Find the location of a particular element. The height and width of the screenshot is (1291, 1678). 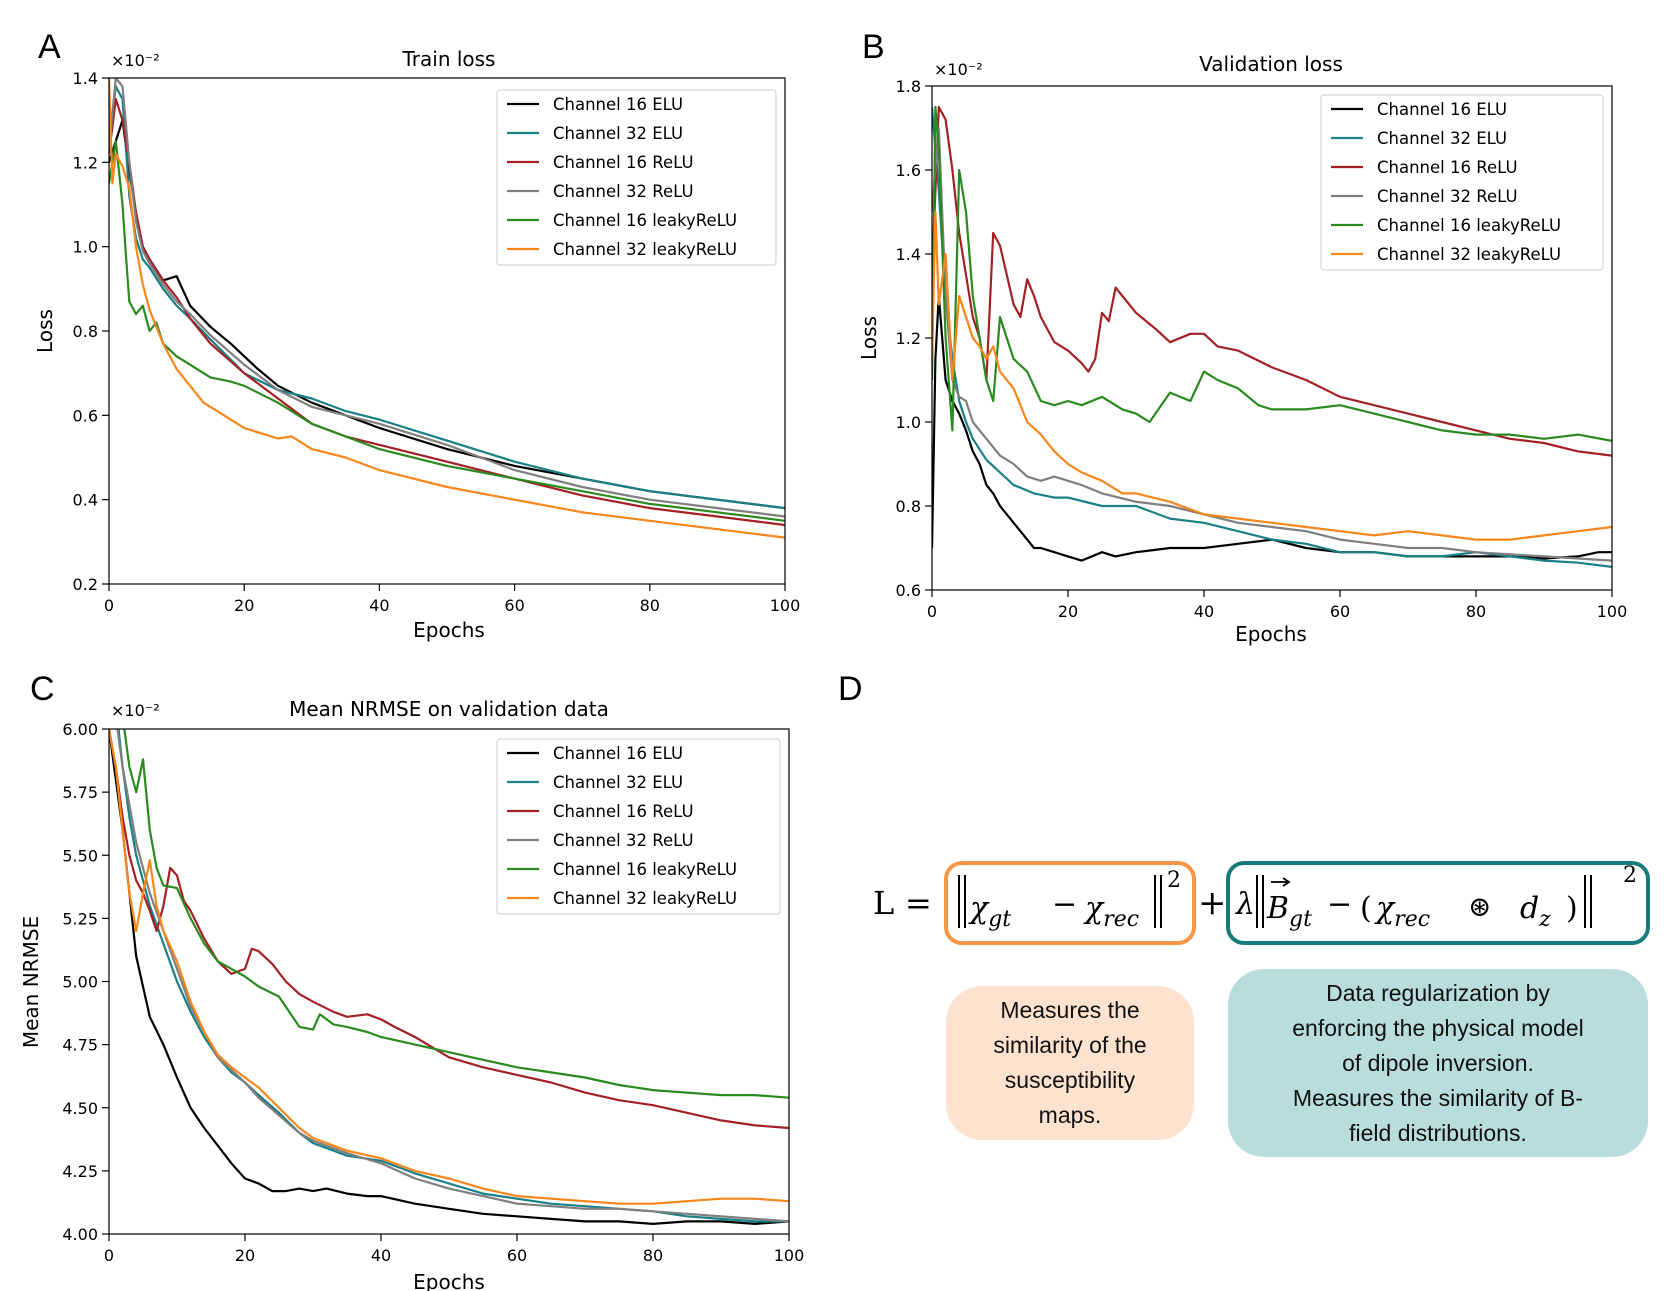

x-tick-label: 100 is located at coordinates (1612, 611).